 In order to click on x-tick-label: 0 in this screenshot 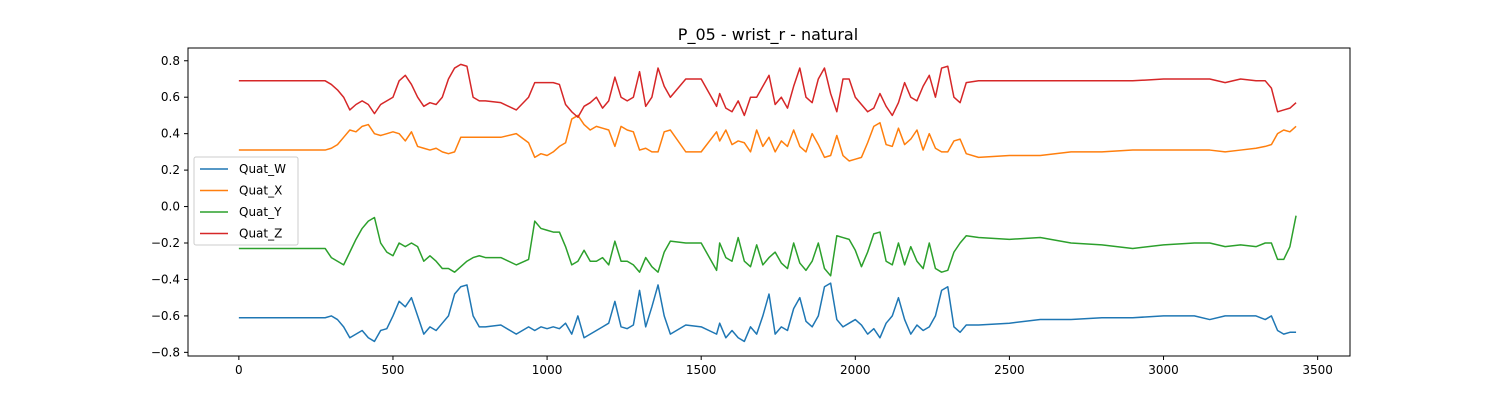, I will do `click(239, 370)`.